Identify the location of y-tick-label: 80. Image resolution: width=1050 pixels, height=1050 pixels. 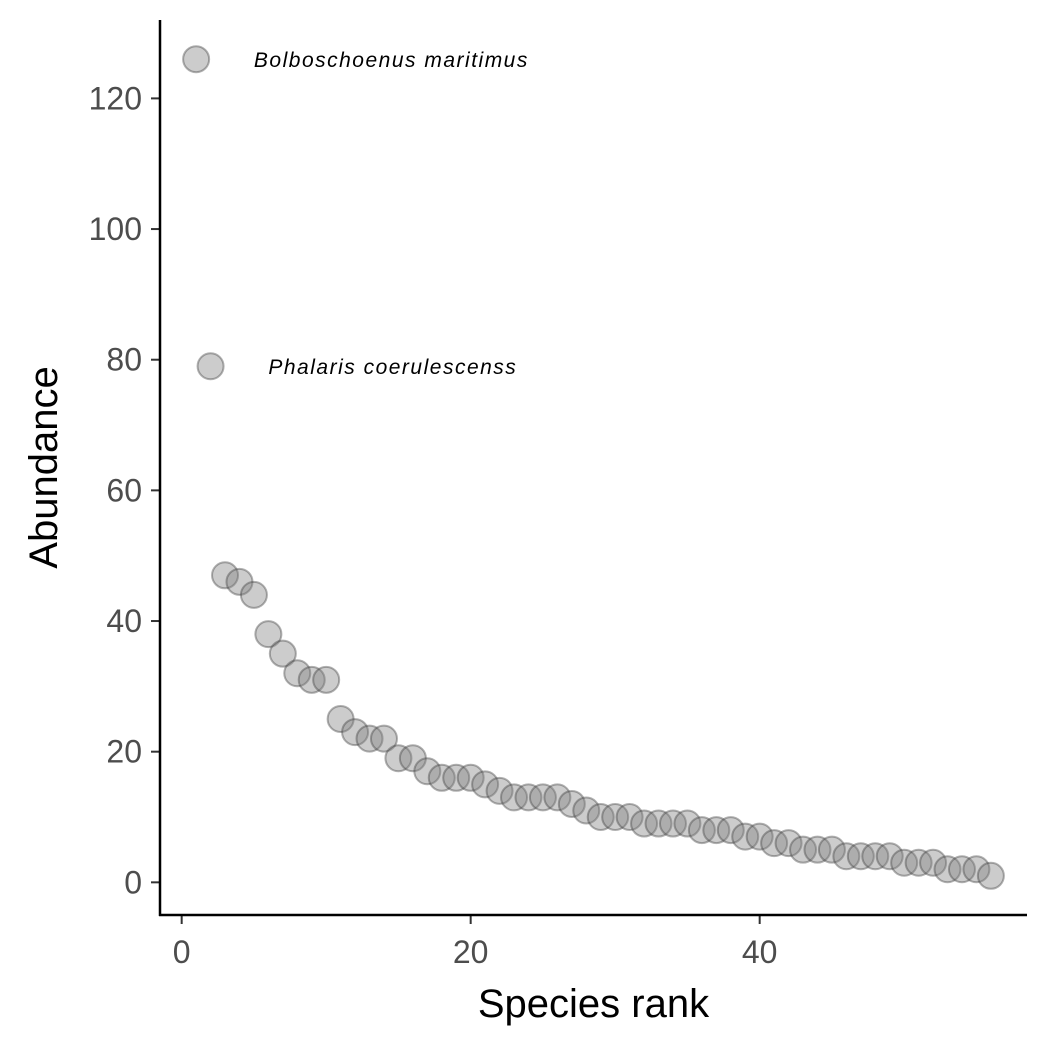
(124, 360).